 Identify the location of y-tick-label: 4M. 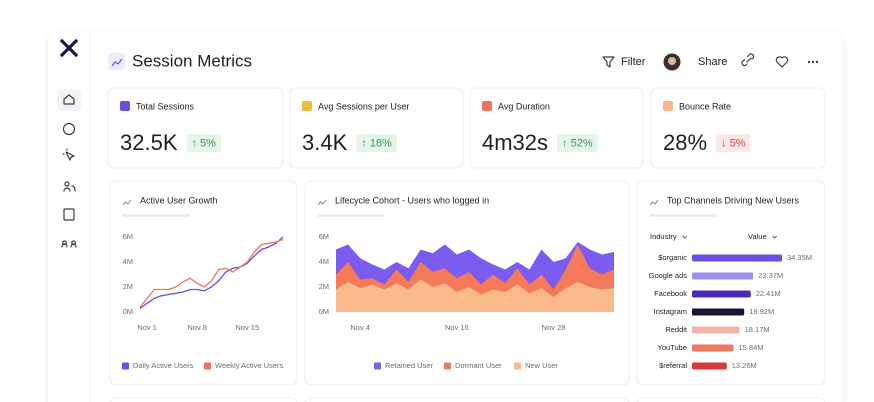
(324, 261).